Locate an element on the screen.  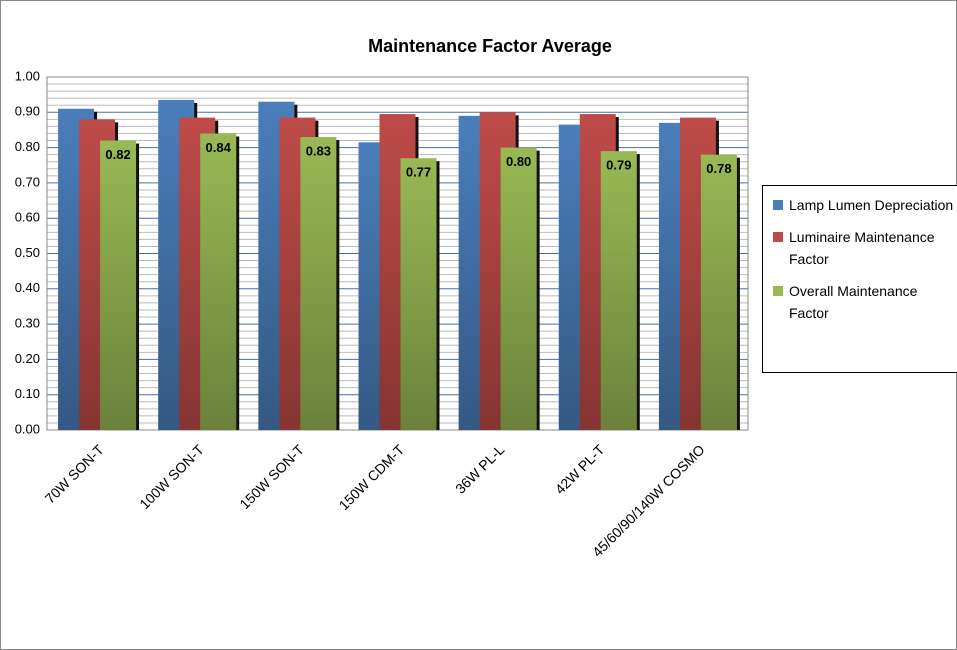
y-tick-label: 0.50 is located at coordinates (27, 252).